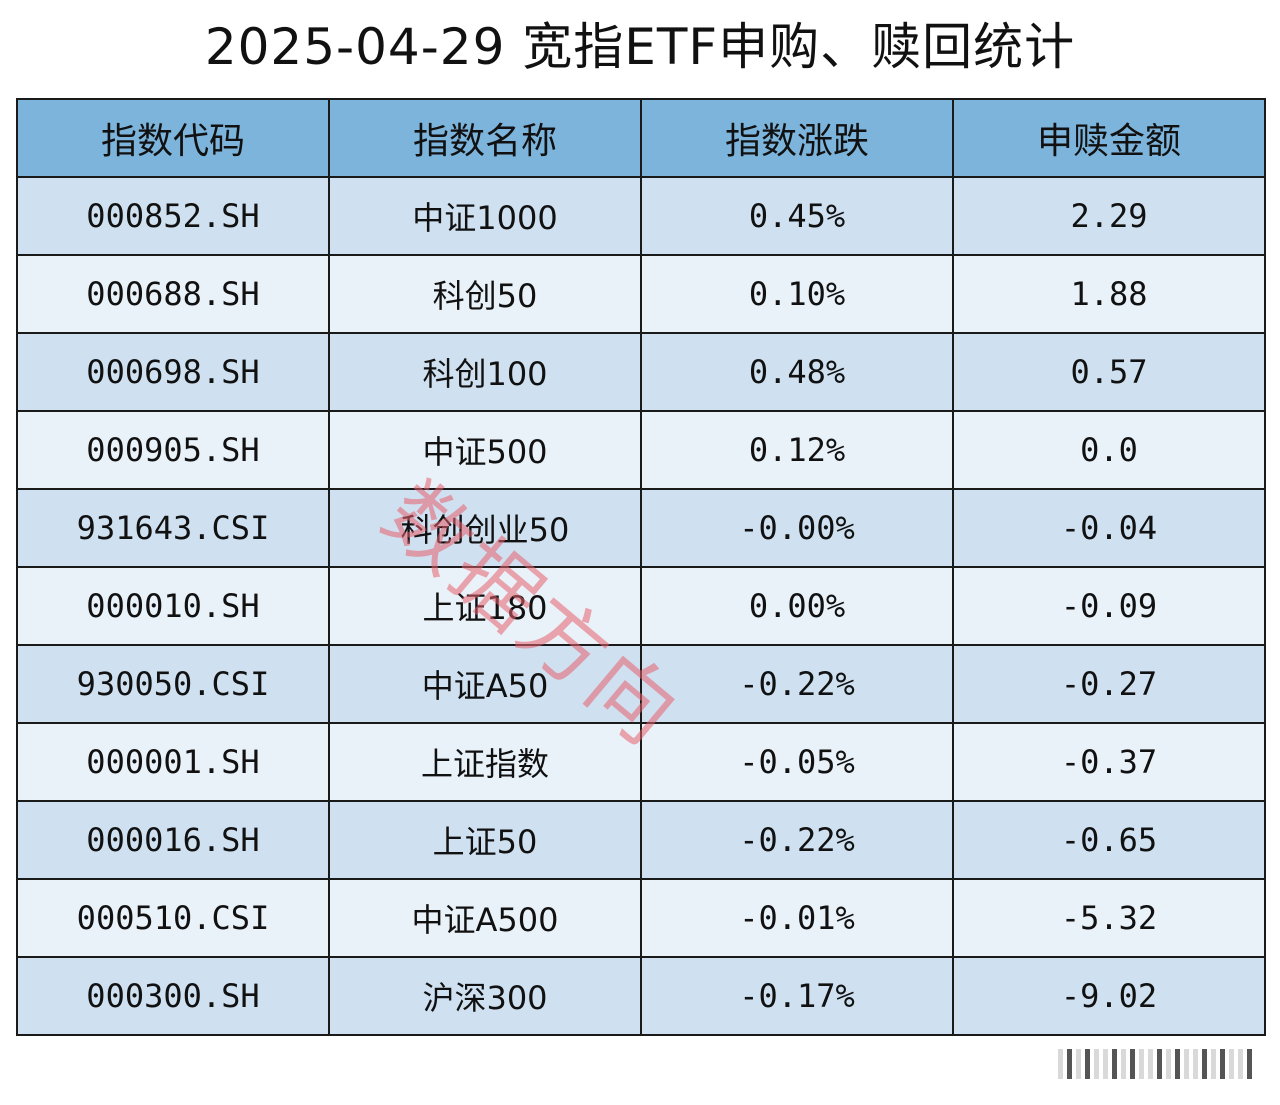 Image resolution: width=1280 pixels, height=1105 pixels. Describe the element at coordinates (485, 918) in the screenshot. I see `cell-index-name: 中证A500` at that location.